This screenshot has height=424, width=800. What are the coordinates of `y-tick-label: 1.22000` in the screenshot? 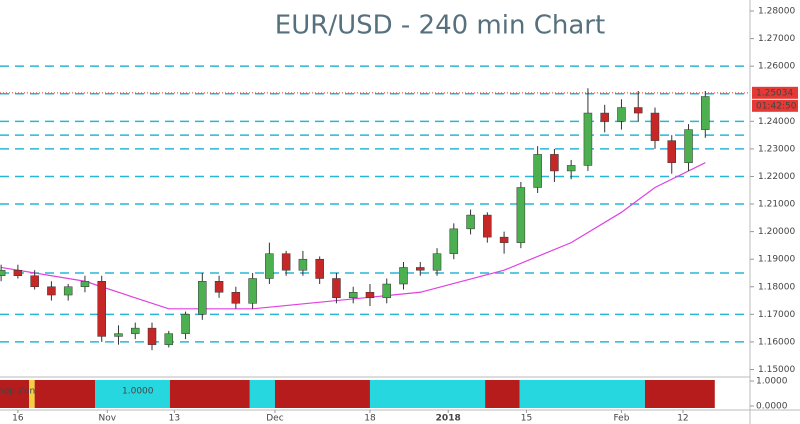 It's located at (776, 177).